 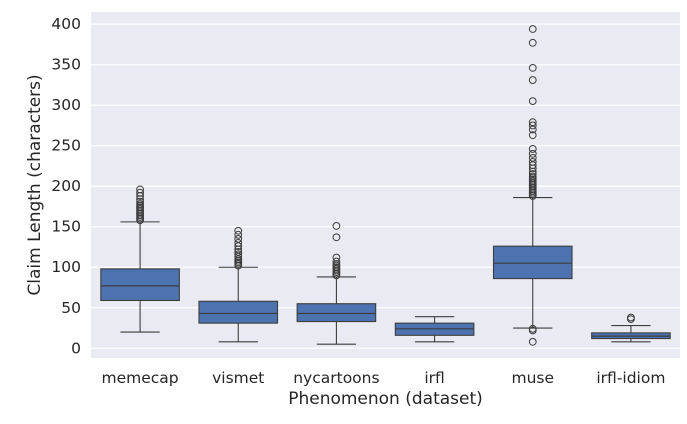 I want to click on box-rect-nycartoons, so click(x=336, y=313).